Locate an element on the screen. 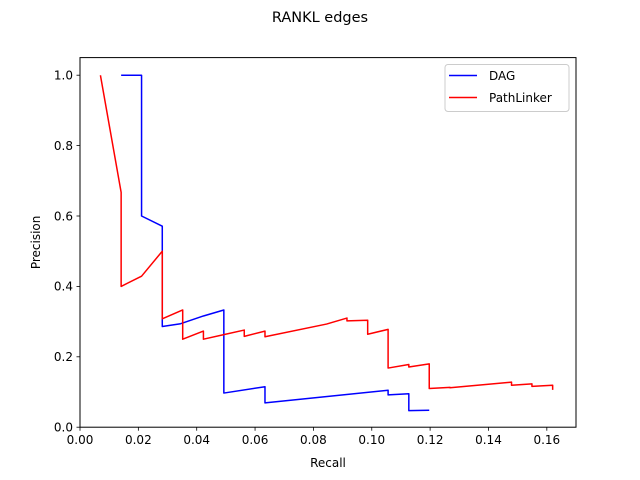 The width and height of the screenshot is (640, 480). x-axis-ticks: 0.00 0.02 0.04 0.06 0.08 0.10 0.12 0.14 0.16 is located at coordinates (313, 437).